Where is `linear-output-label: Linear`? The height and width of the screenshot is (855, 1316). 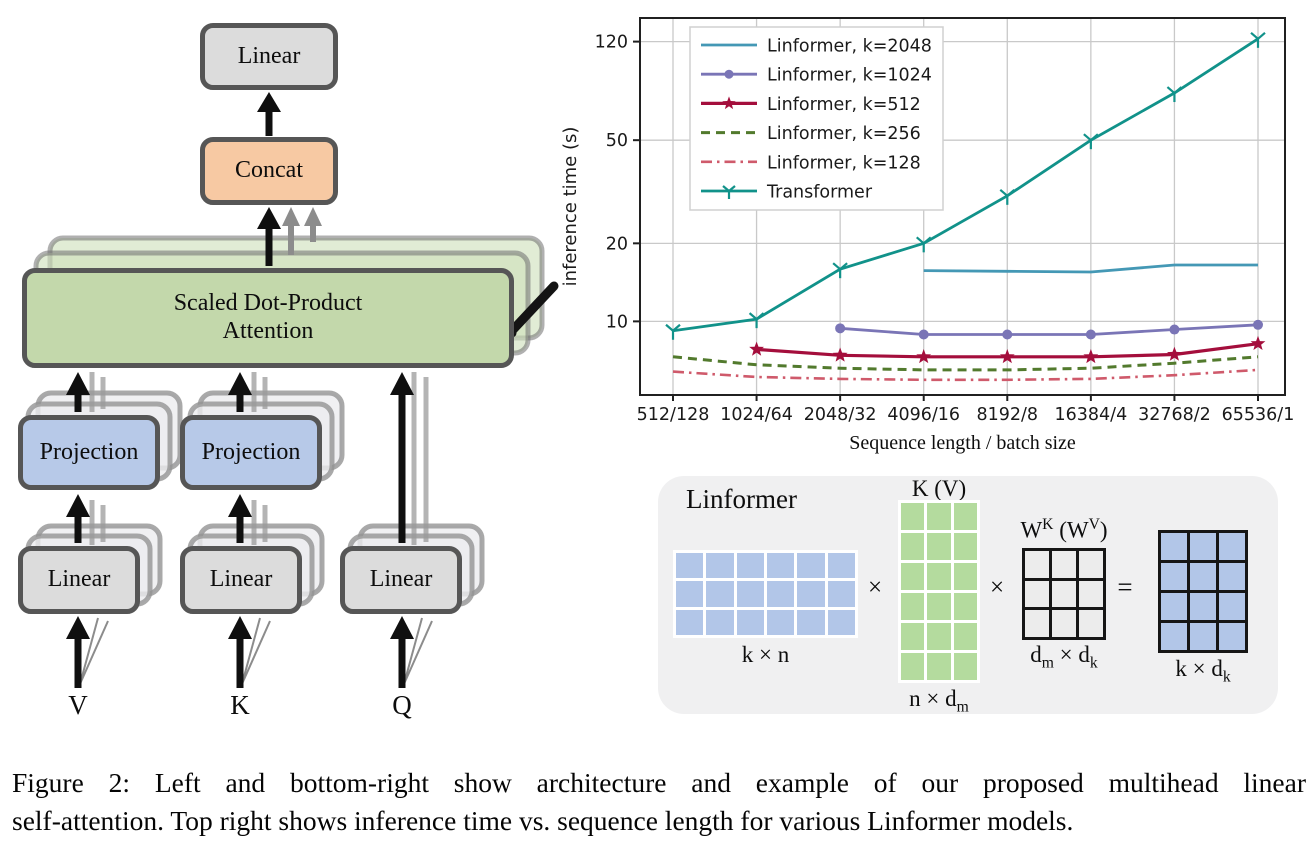 linear-output-label: Linear is located at coordinates (269, 55).